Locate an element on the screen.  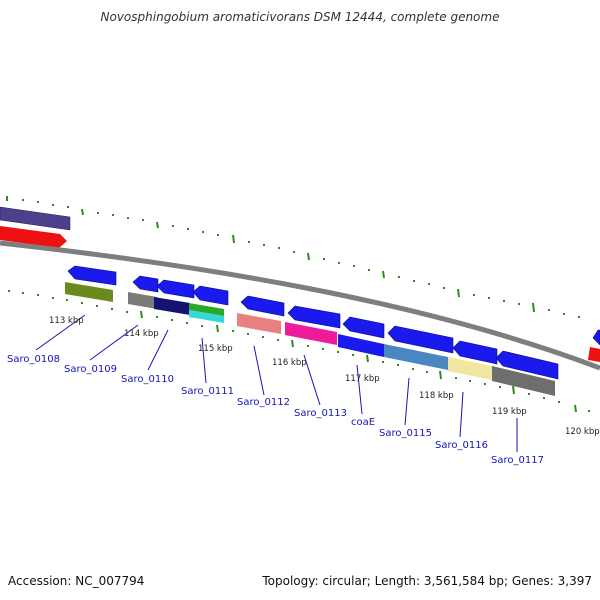
gene-arrow-edge is located at coordinates (596, 337).